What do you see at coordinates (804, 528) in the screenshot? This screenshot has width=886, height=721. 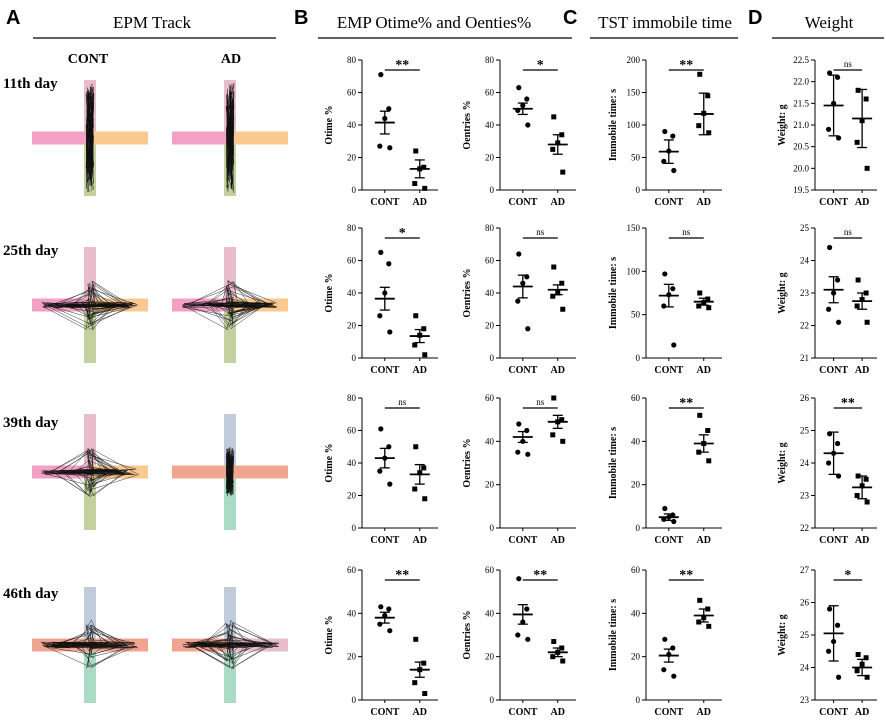 I see `y-tick-label: 22` at bounding box center [804, 528].